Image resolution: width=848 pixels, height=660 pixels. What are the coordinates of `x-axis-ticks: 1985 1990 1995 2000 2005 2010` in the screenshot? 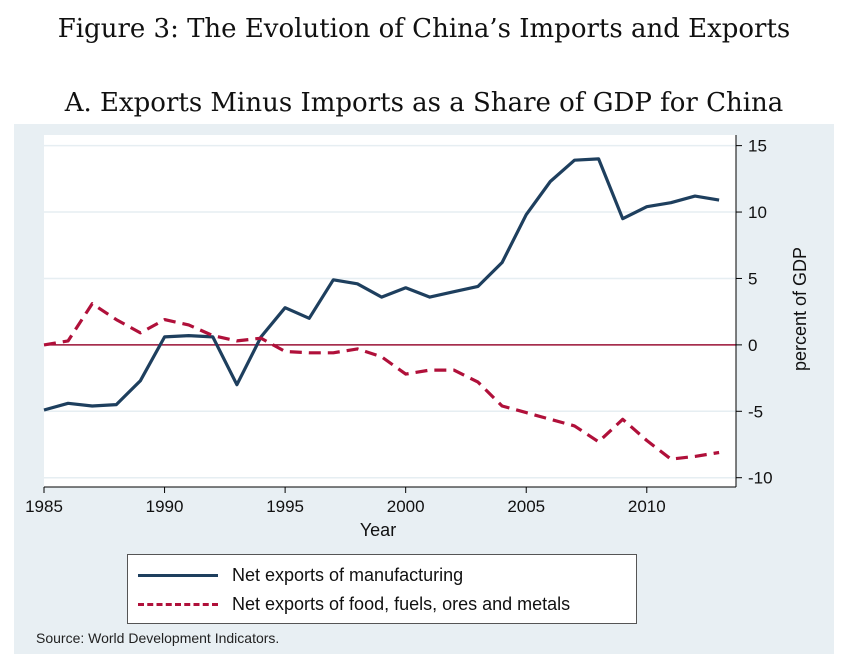 It's located at (345, 501).